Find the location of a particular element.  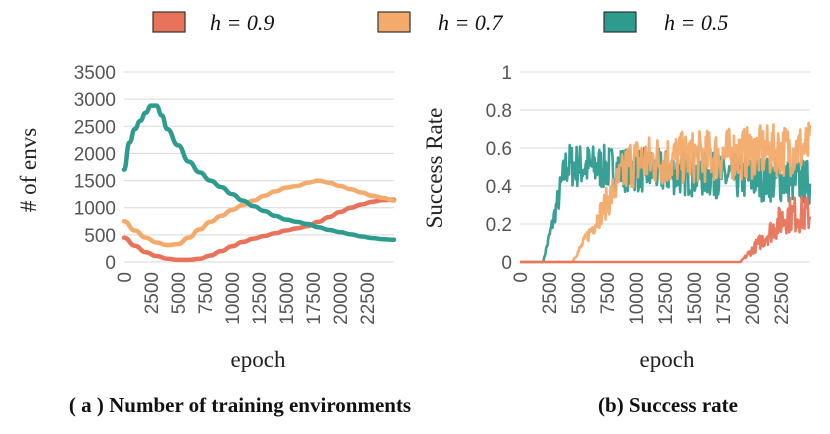

chart-a-series is located at coordinates (259, 183).